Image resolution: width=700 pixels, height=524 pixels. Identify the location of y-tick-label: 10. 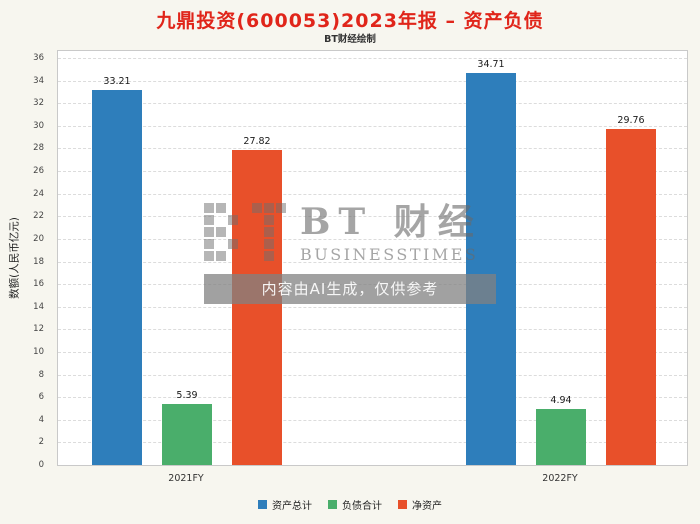
(38, 351).